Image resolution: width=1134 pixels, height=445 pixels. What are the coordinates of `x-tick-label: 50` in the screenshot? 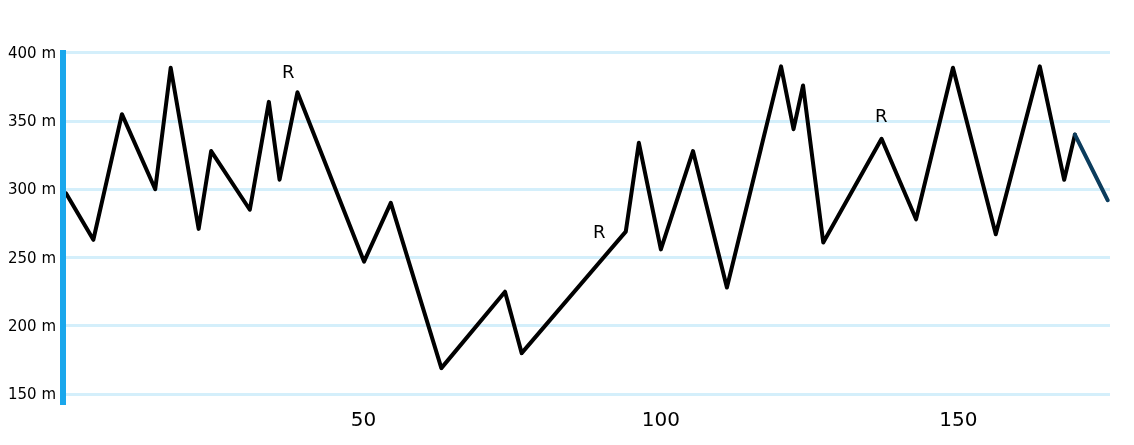 It's located at (363, 419).